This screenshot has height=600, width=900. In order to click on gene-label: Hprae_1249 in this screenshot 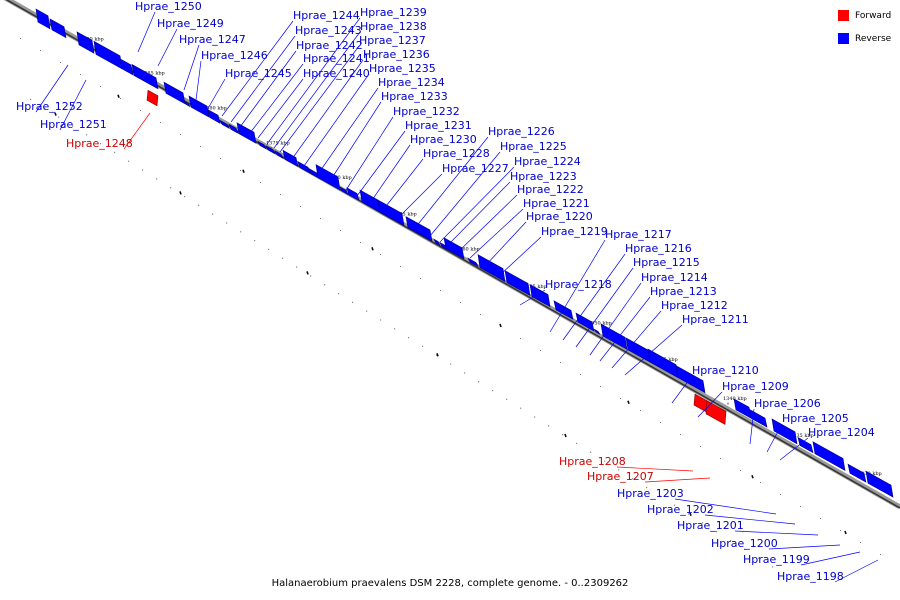, I will do `click(190, 23)`.